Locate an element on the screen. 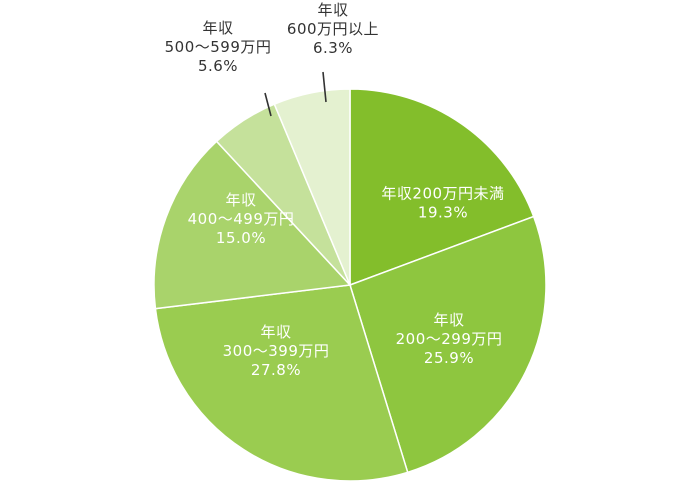 This screenshot has height=499, width=700. slice-label-line: 300〜399万円 is located at coordinates (276, 351).